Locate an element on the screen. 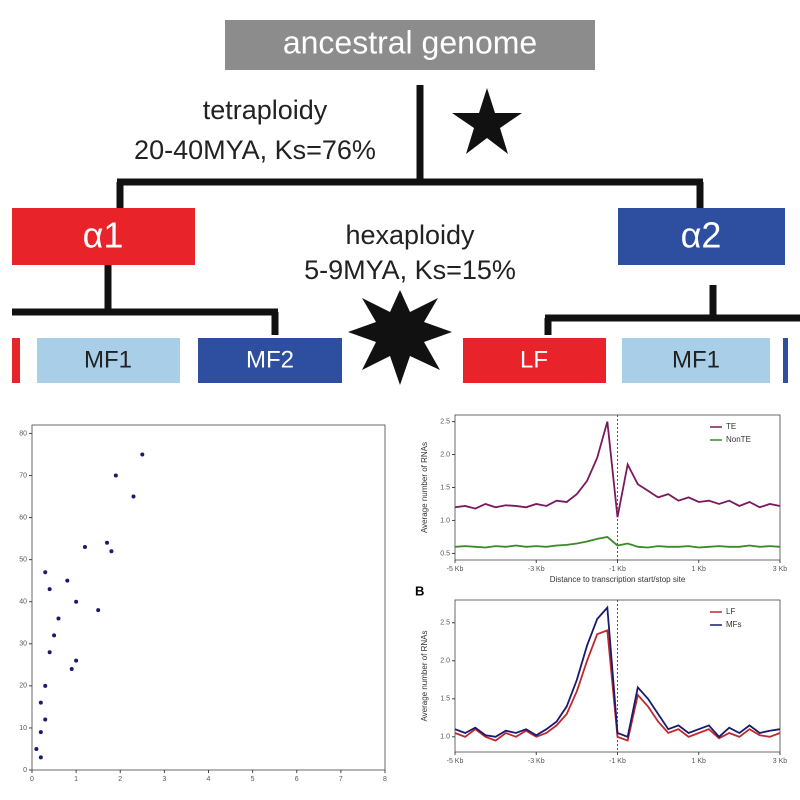  x-tick-label: 7 is located at coordinates (341, 779).